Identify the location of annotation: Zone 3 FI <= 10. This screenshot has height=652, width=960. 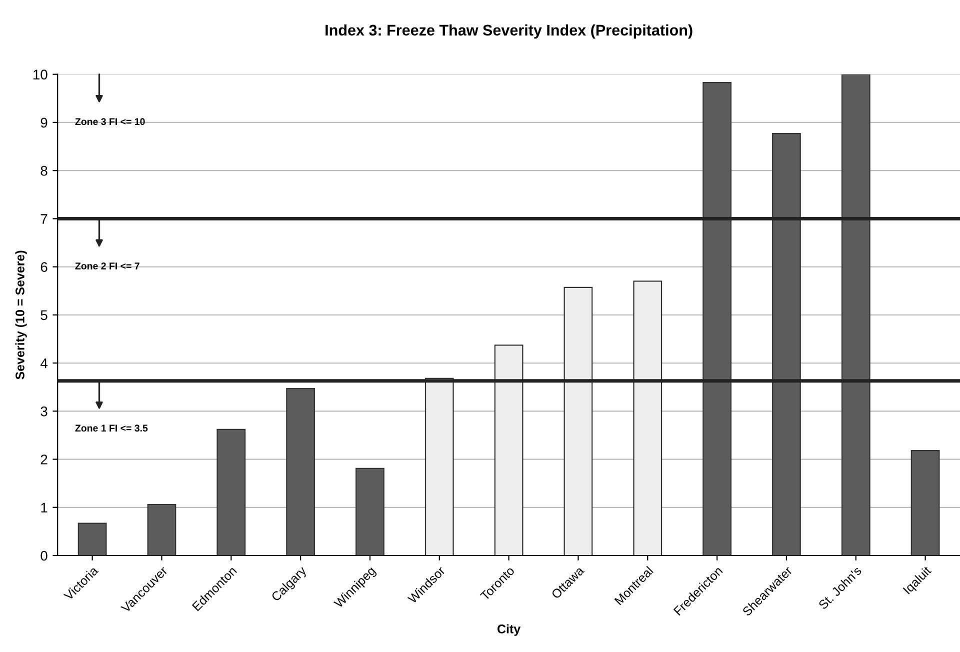
(110, 122).